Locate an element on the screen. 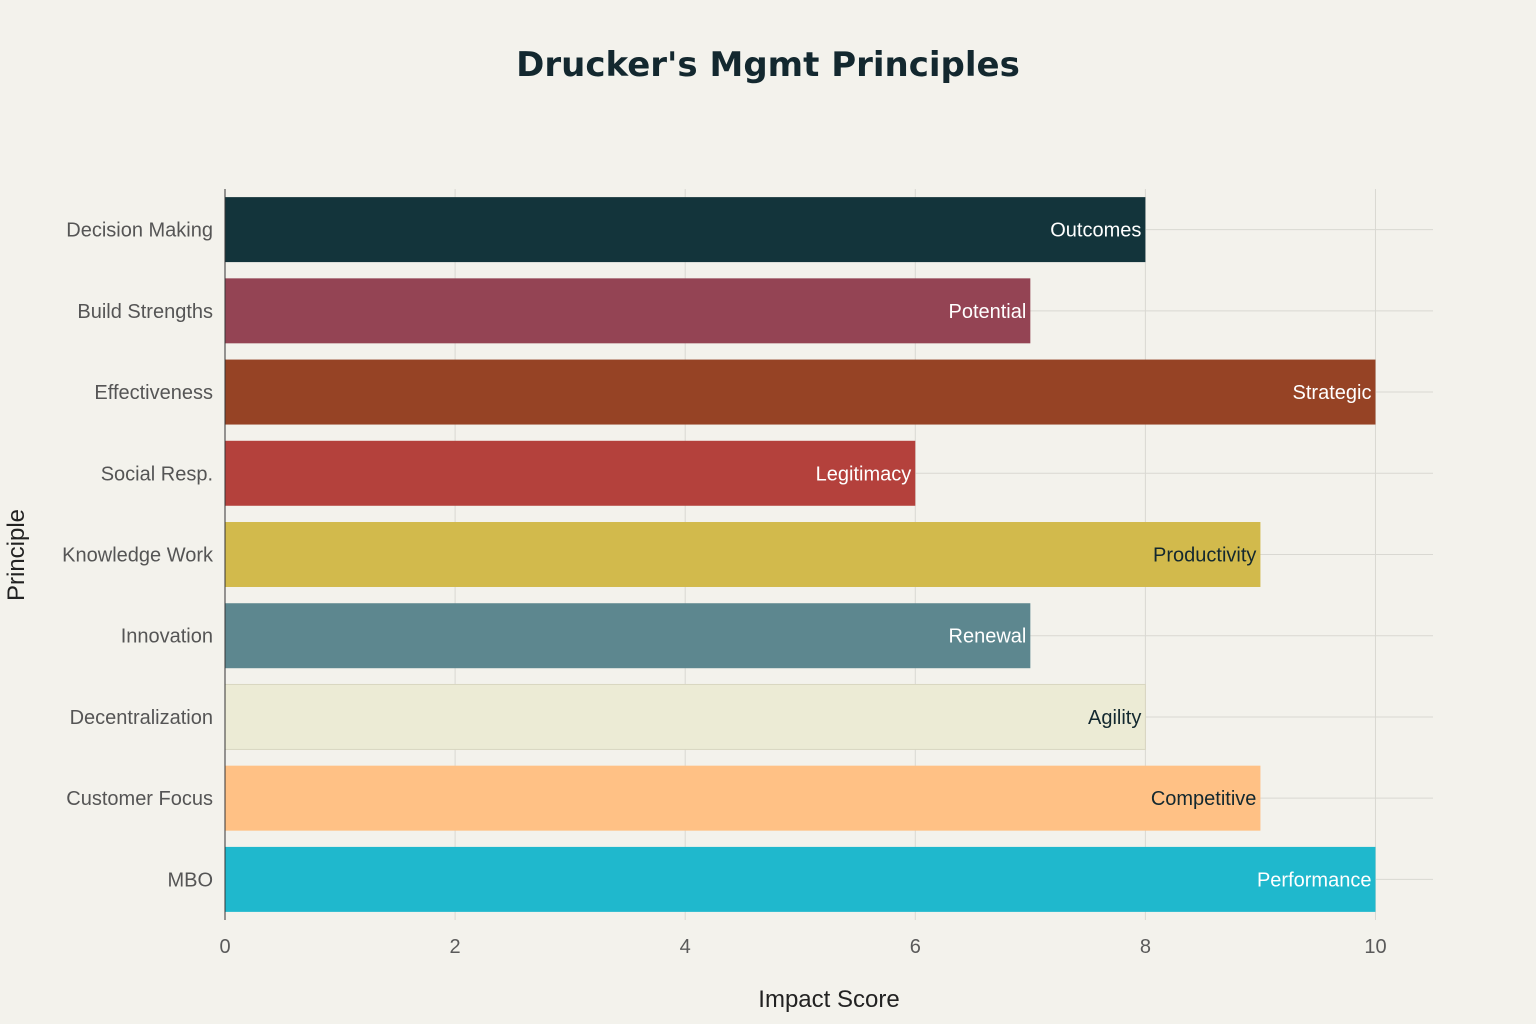 The image size is (1536, 1024). category-label: Decentralization is located at coordinates (141, 718).